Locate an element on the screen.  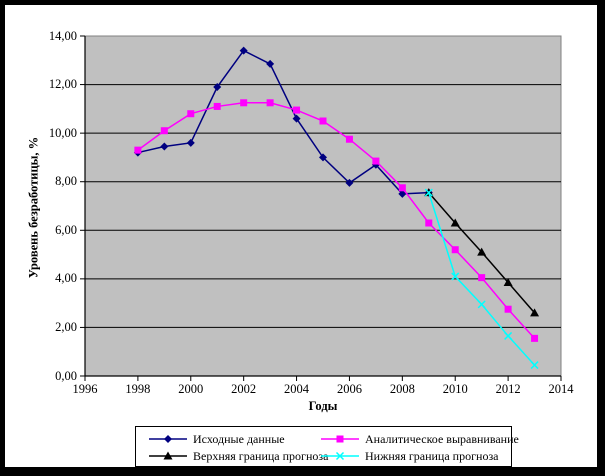
y-tick-label: 6,00 is located at coordinates (66, 229).